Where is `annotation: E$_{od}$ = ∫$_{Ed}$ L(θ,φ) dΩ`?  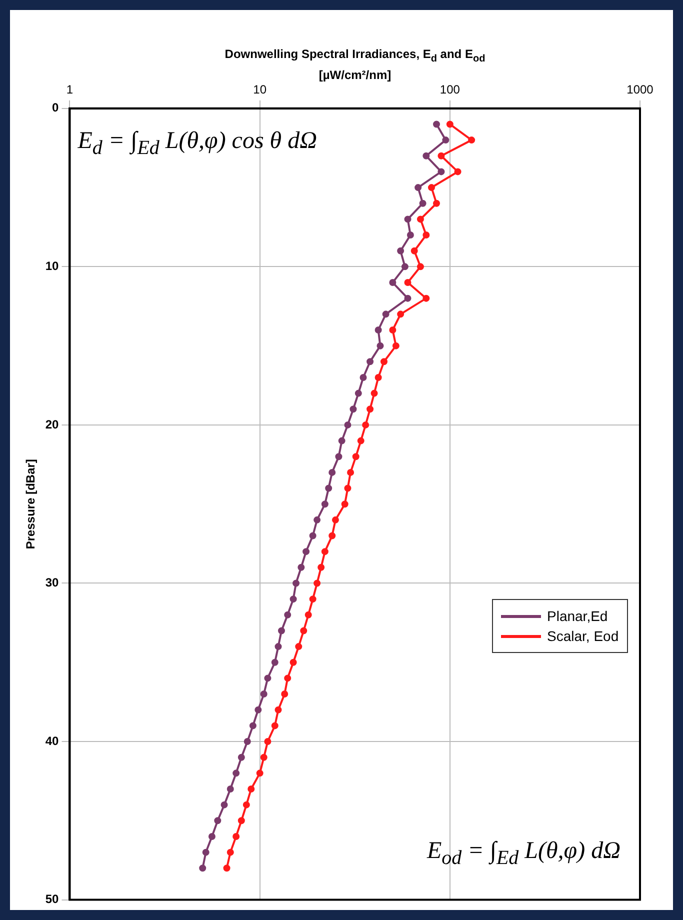 annotation: E$_{od}$ = ∫$_{Ed}$ L(θ,φ) dΩ is located at coordinates (523, 854).